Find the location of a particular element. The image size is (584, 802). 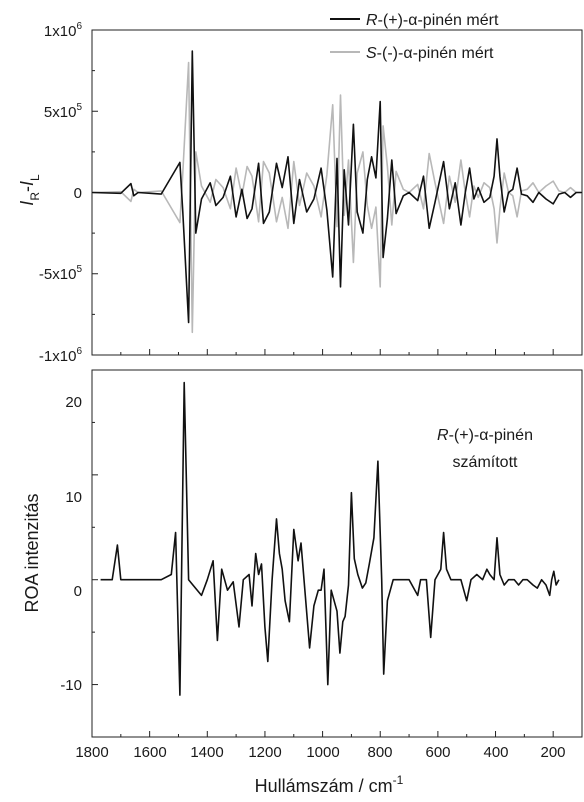

legend: R-(+)-α-pinén mért S-(-)-α-pinén mért is located at coordinates (414, 37).